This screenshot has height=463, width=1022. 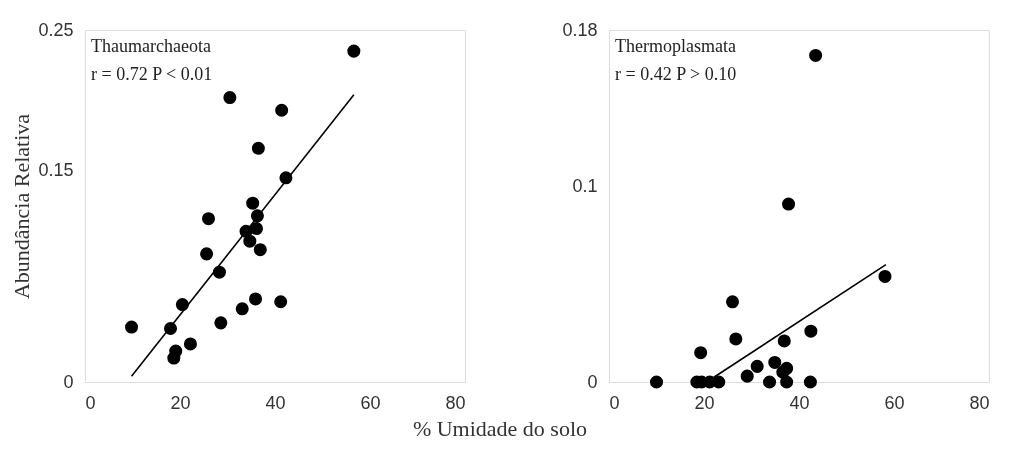 I want to click on y-tick-label: 0.25, so click(x=56, y=29).